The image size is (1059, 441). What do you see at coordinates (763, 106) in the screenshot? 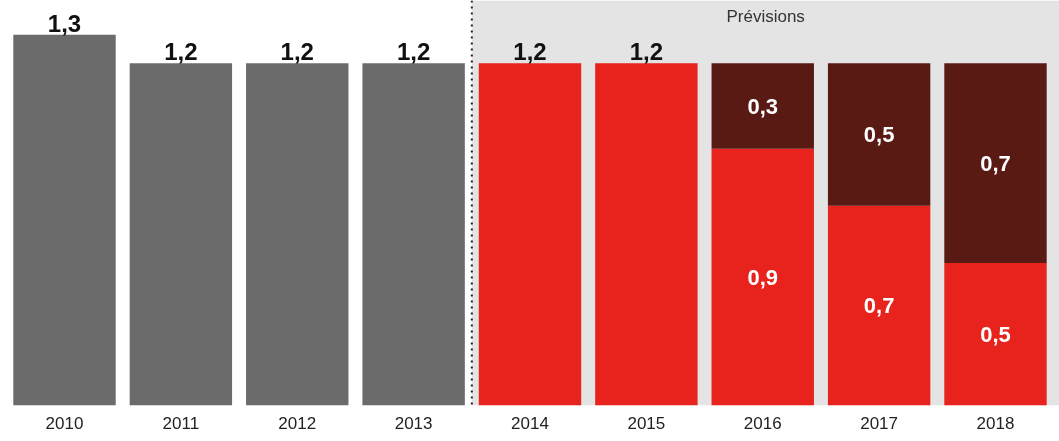
I see `data-label: 0,3` at bounding box center [763, 106].